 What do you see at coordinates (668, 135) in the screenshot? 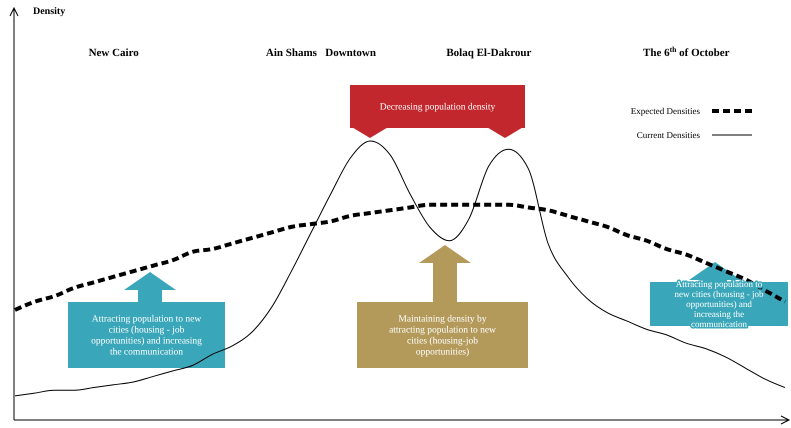
I see `legend-label: Current Densities` at bounding box center [668, 135].